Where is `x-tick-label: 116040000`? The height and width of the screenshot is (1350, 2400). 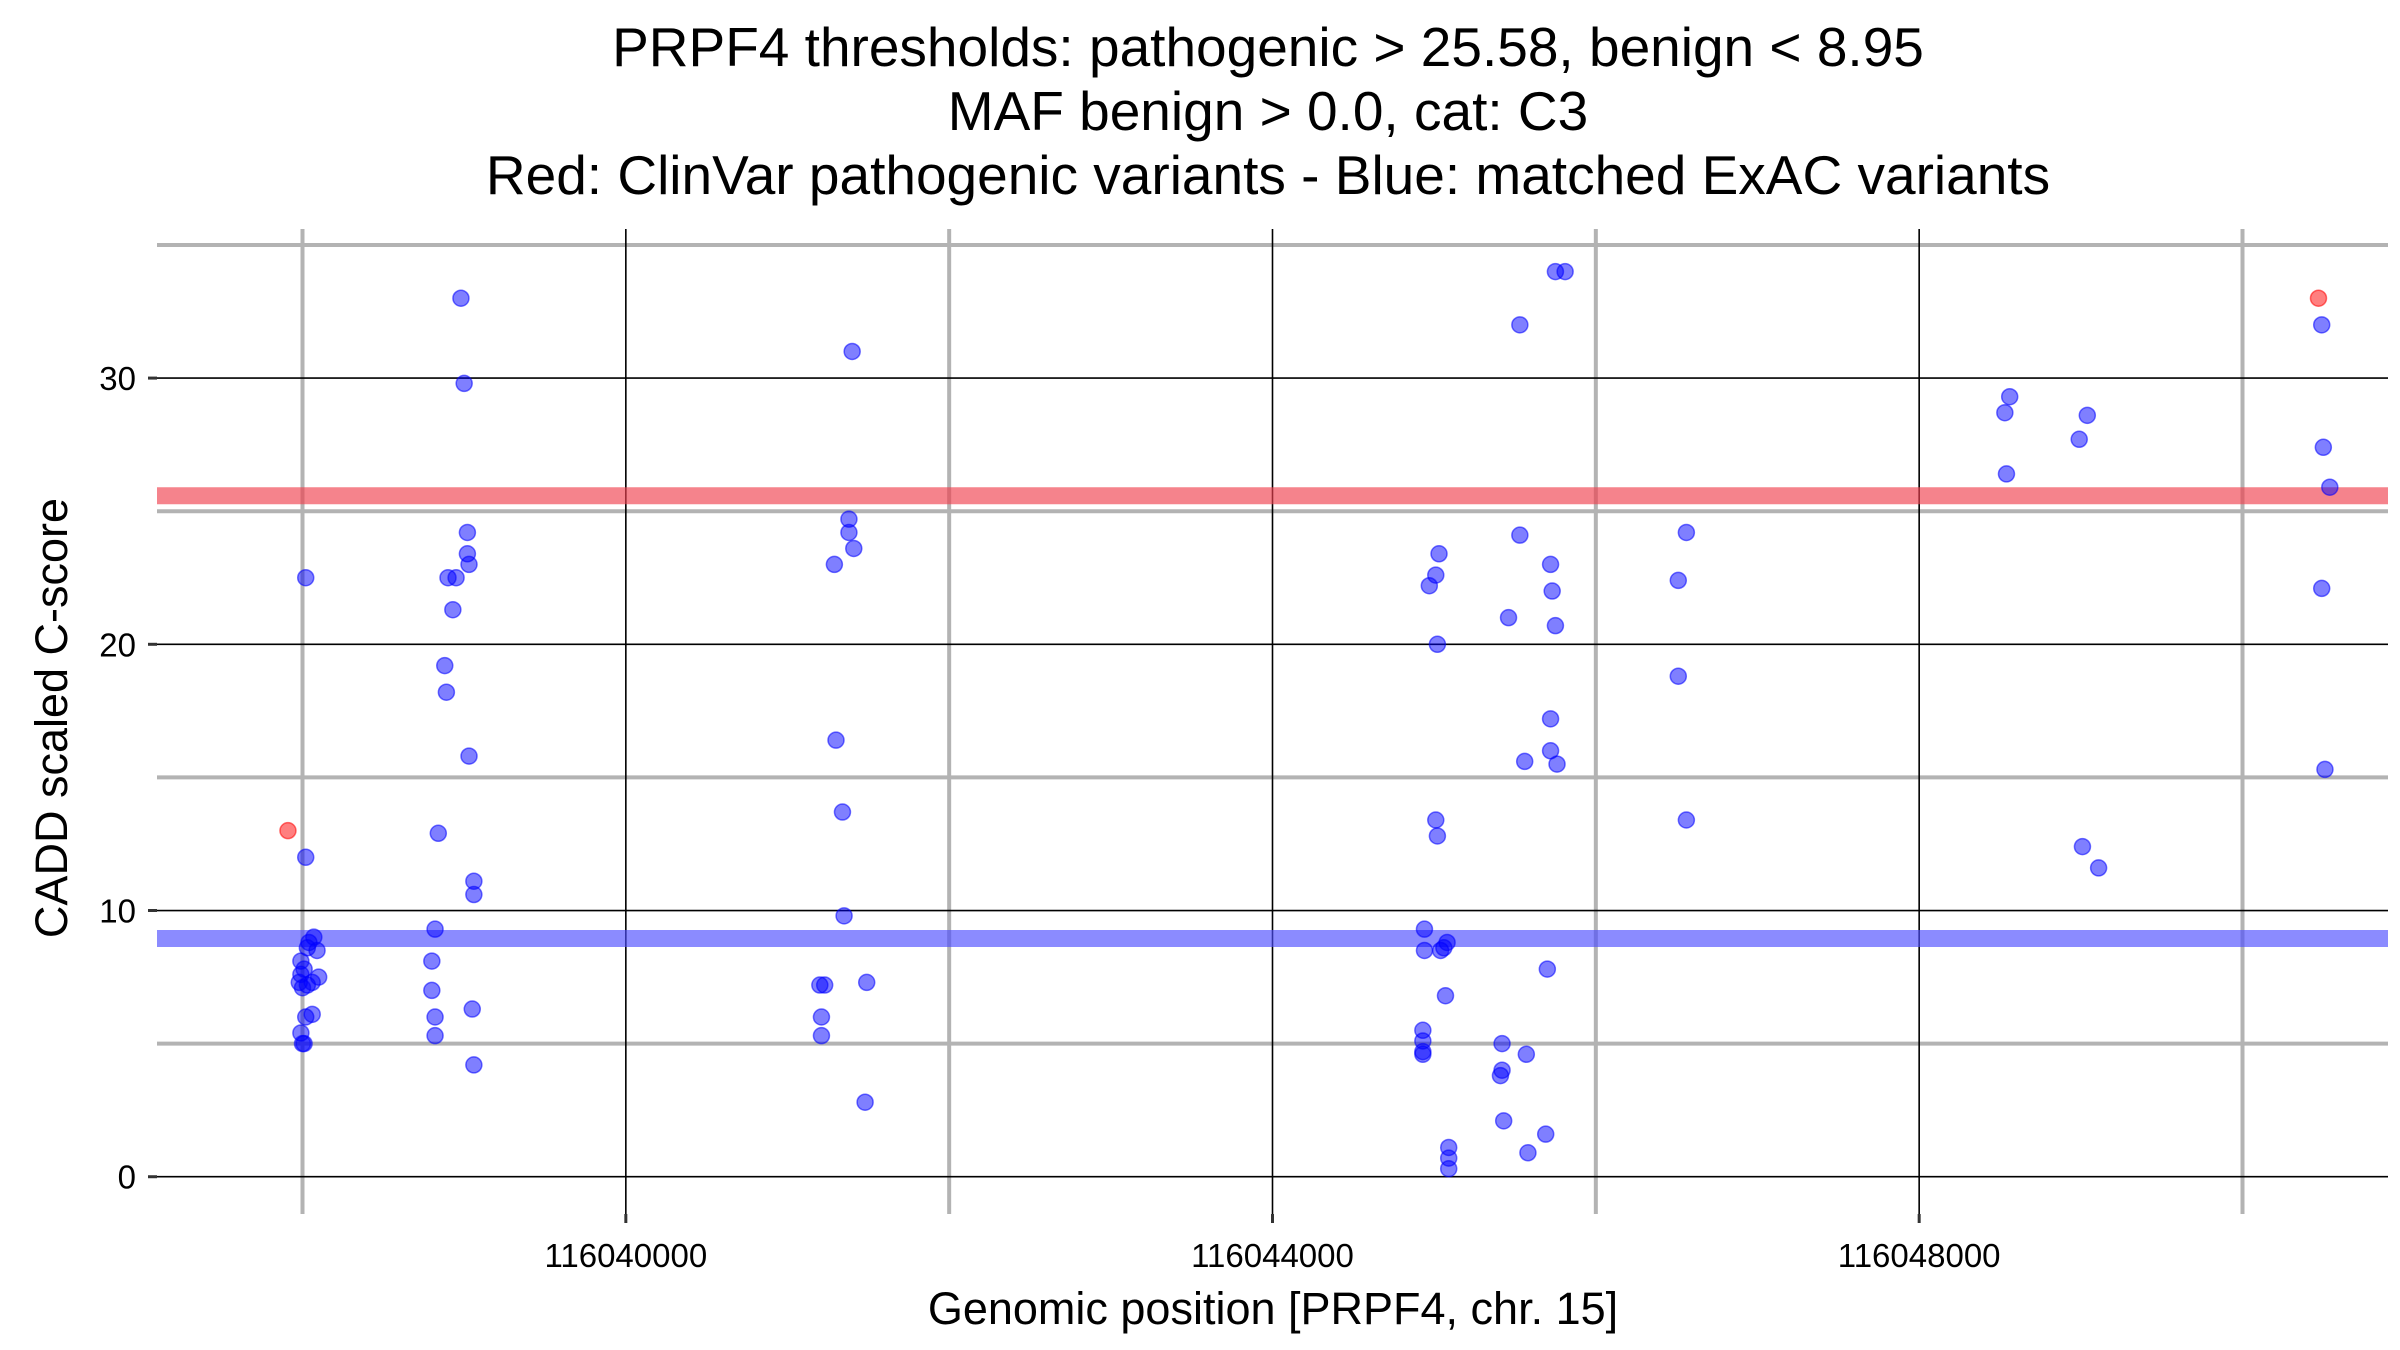
x-tick-label: 116040000 is located at coordinates (625, 1255).